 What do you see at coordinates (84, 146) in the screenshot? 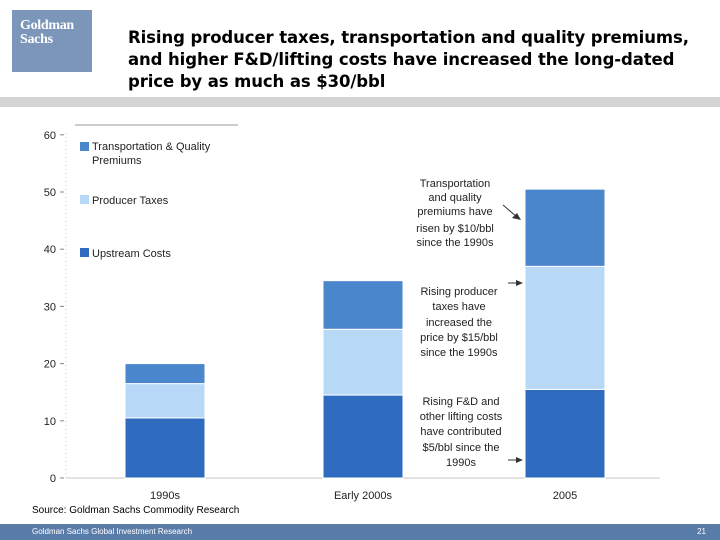
I see `legend-swatch-transport` at bounding box center [84, 146].